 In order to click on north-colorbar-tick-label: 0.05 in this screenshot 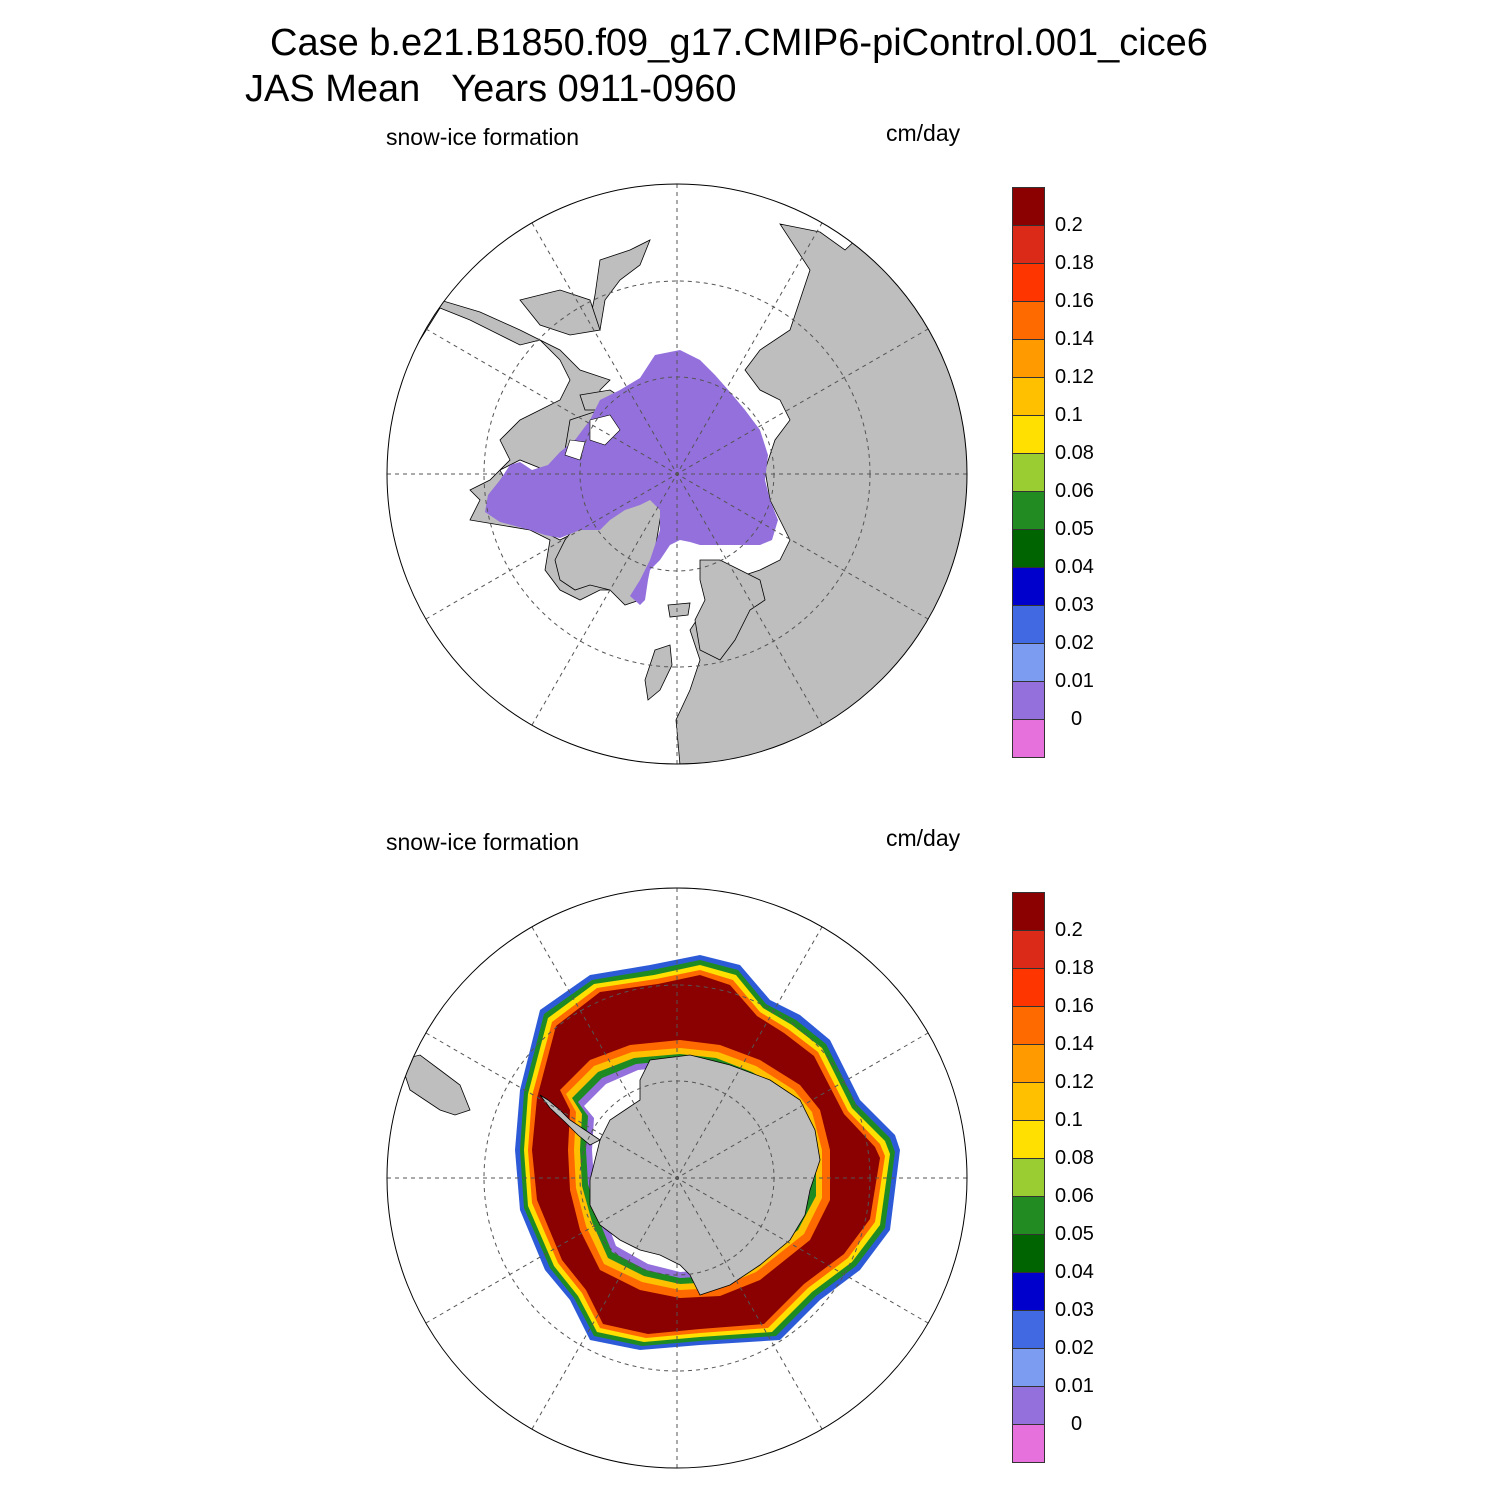, I will do `click(1074, 529)`.